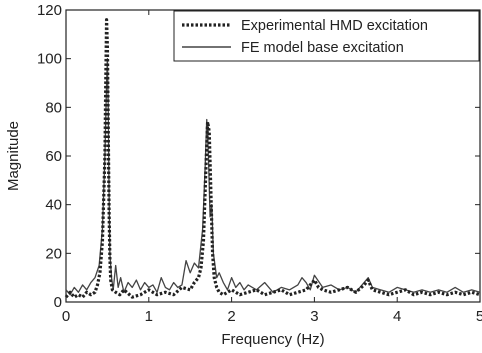 Image resolution: width=482 pixels, height=353 pixels. What do you see at coordinates (53, 107) in the screenshot?
I see `y-tick-label: 80` at bounding box center [53, 107].